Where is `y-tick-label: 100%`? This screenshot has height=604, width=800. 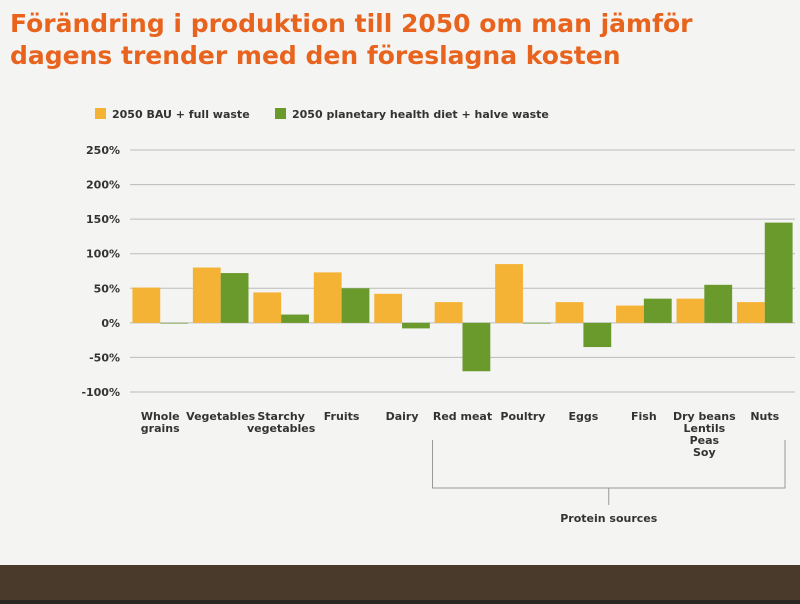 y-tick-label: 100% is located at coordinates (103, 254).